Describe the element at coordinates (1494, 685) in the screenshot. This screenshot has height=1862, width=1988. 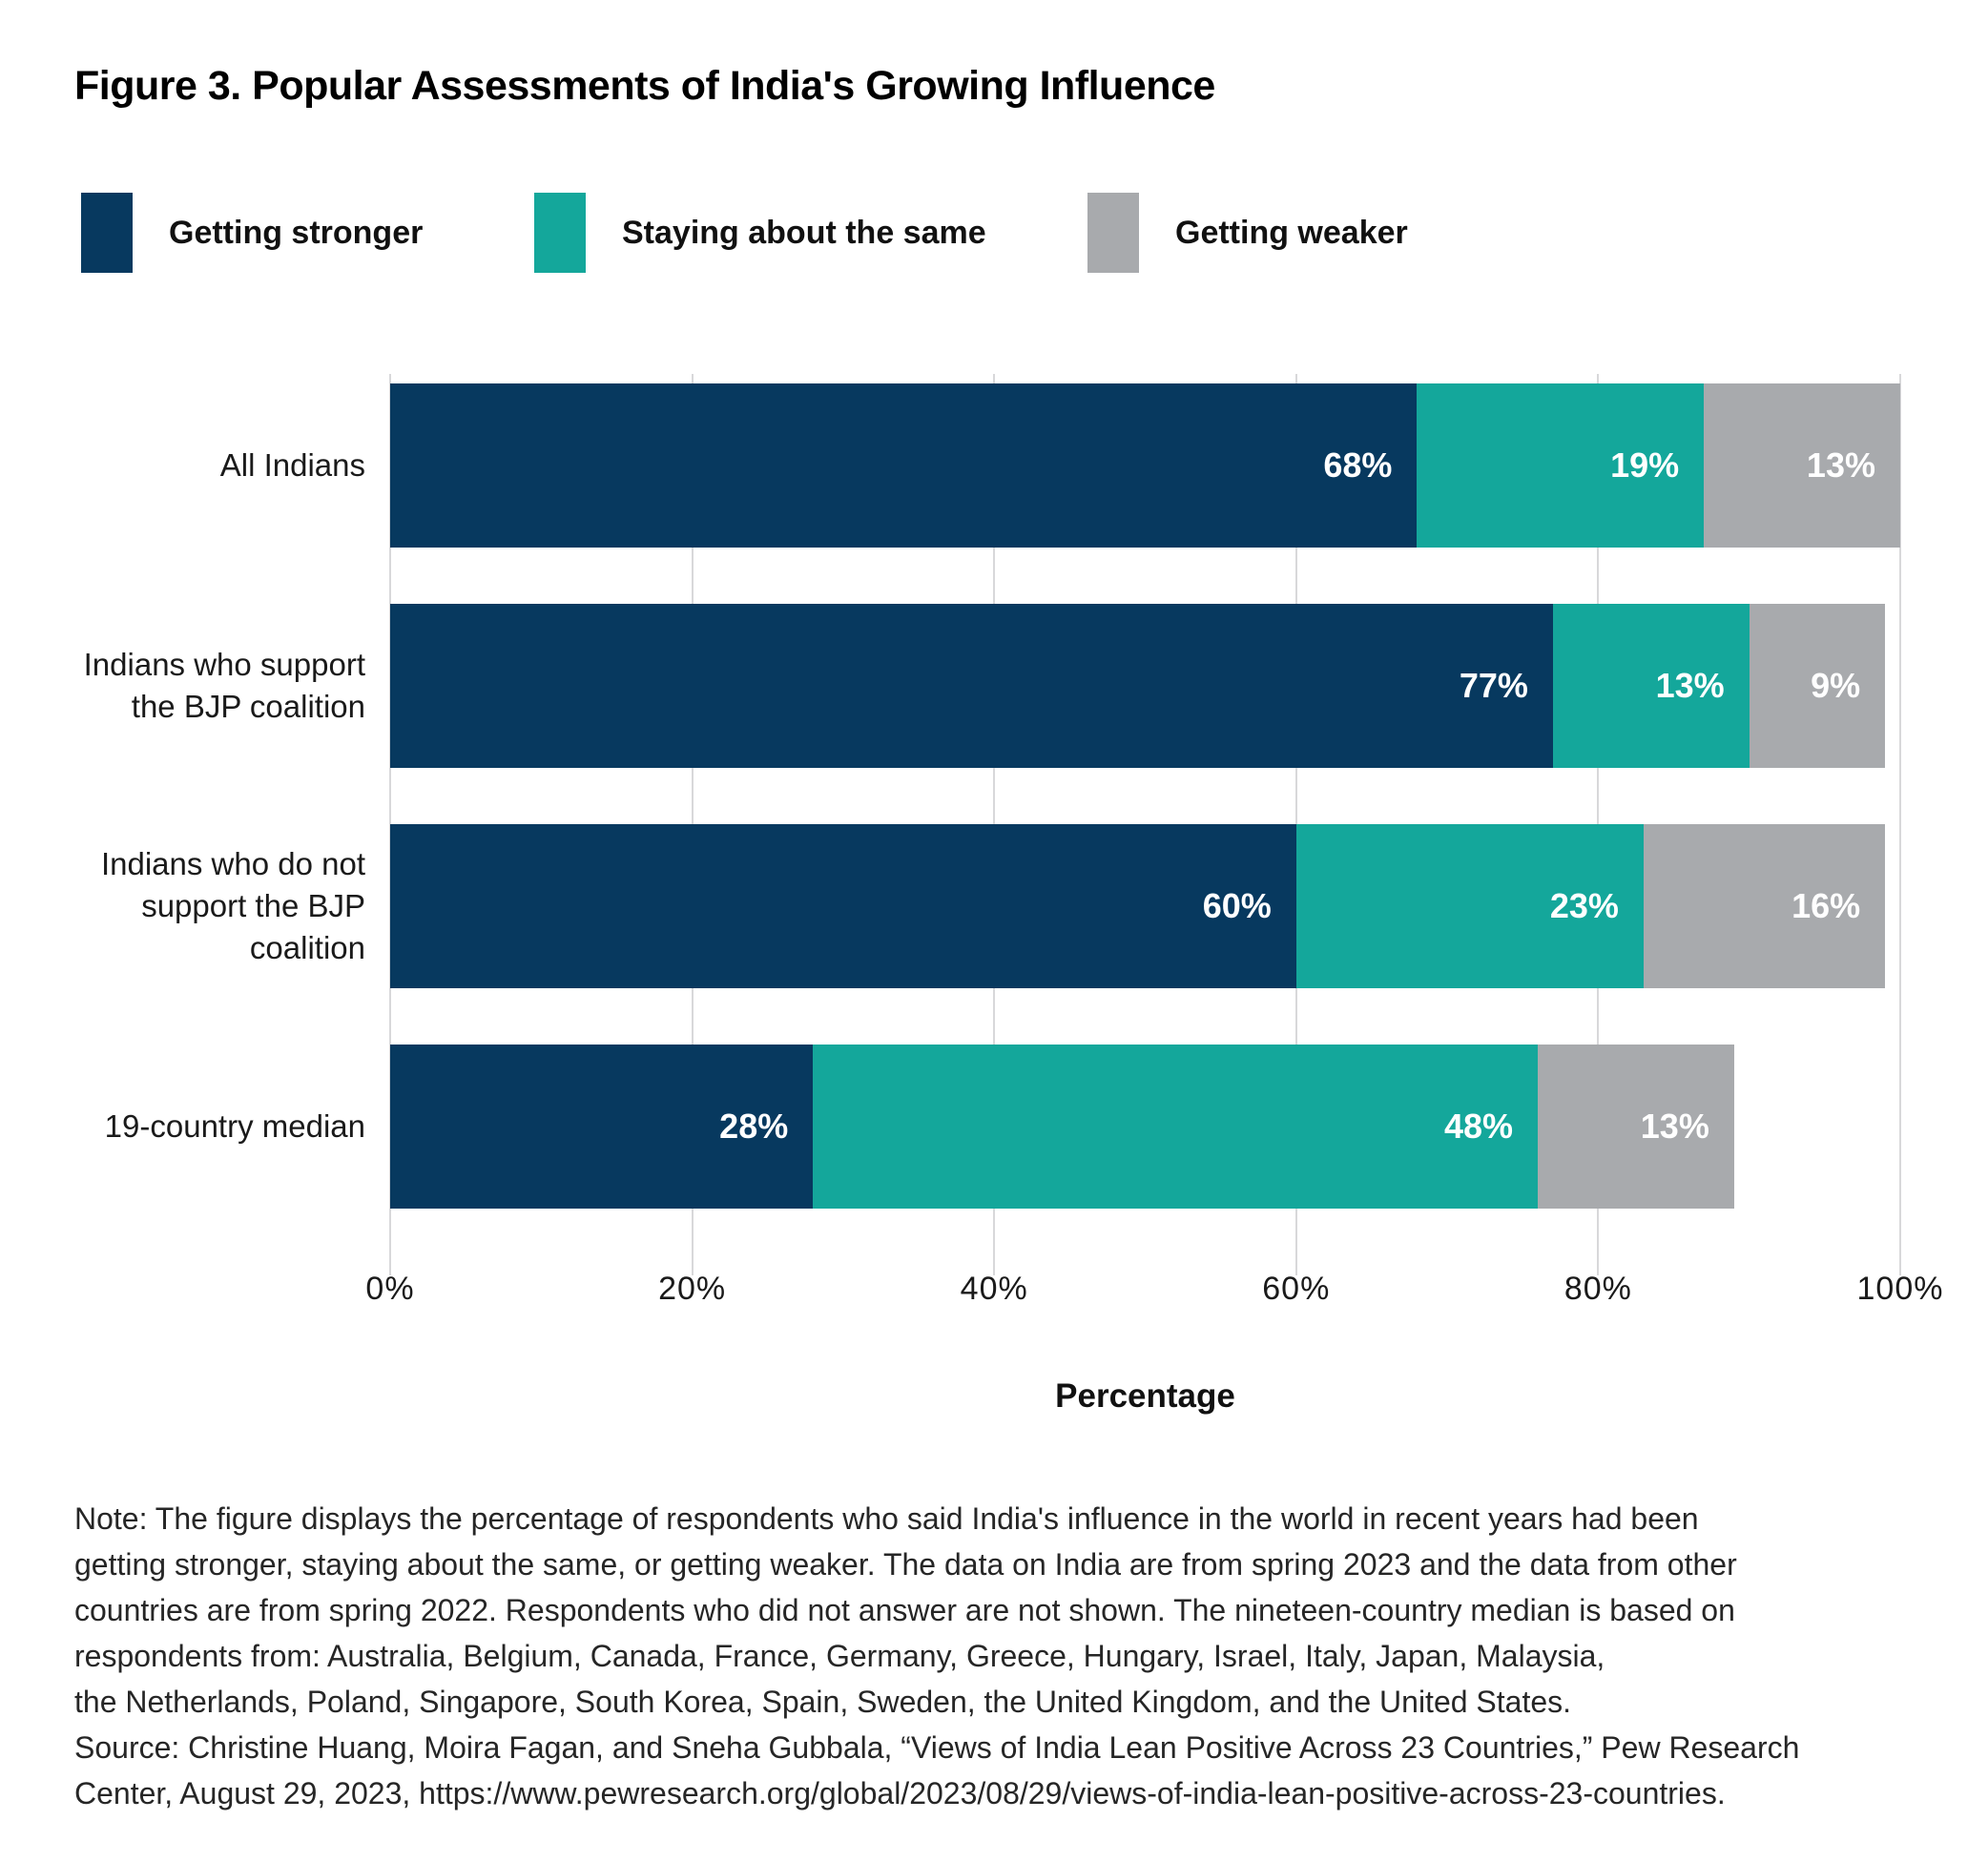
I see `bar-value-label: 77%` at that location.